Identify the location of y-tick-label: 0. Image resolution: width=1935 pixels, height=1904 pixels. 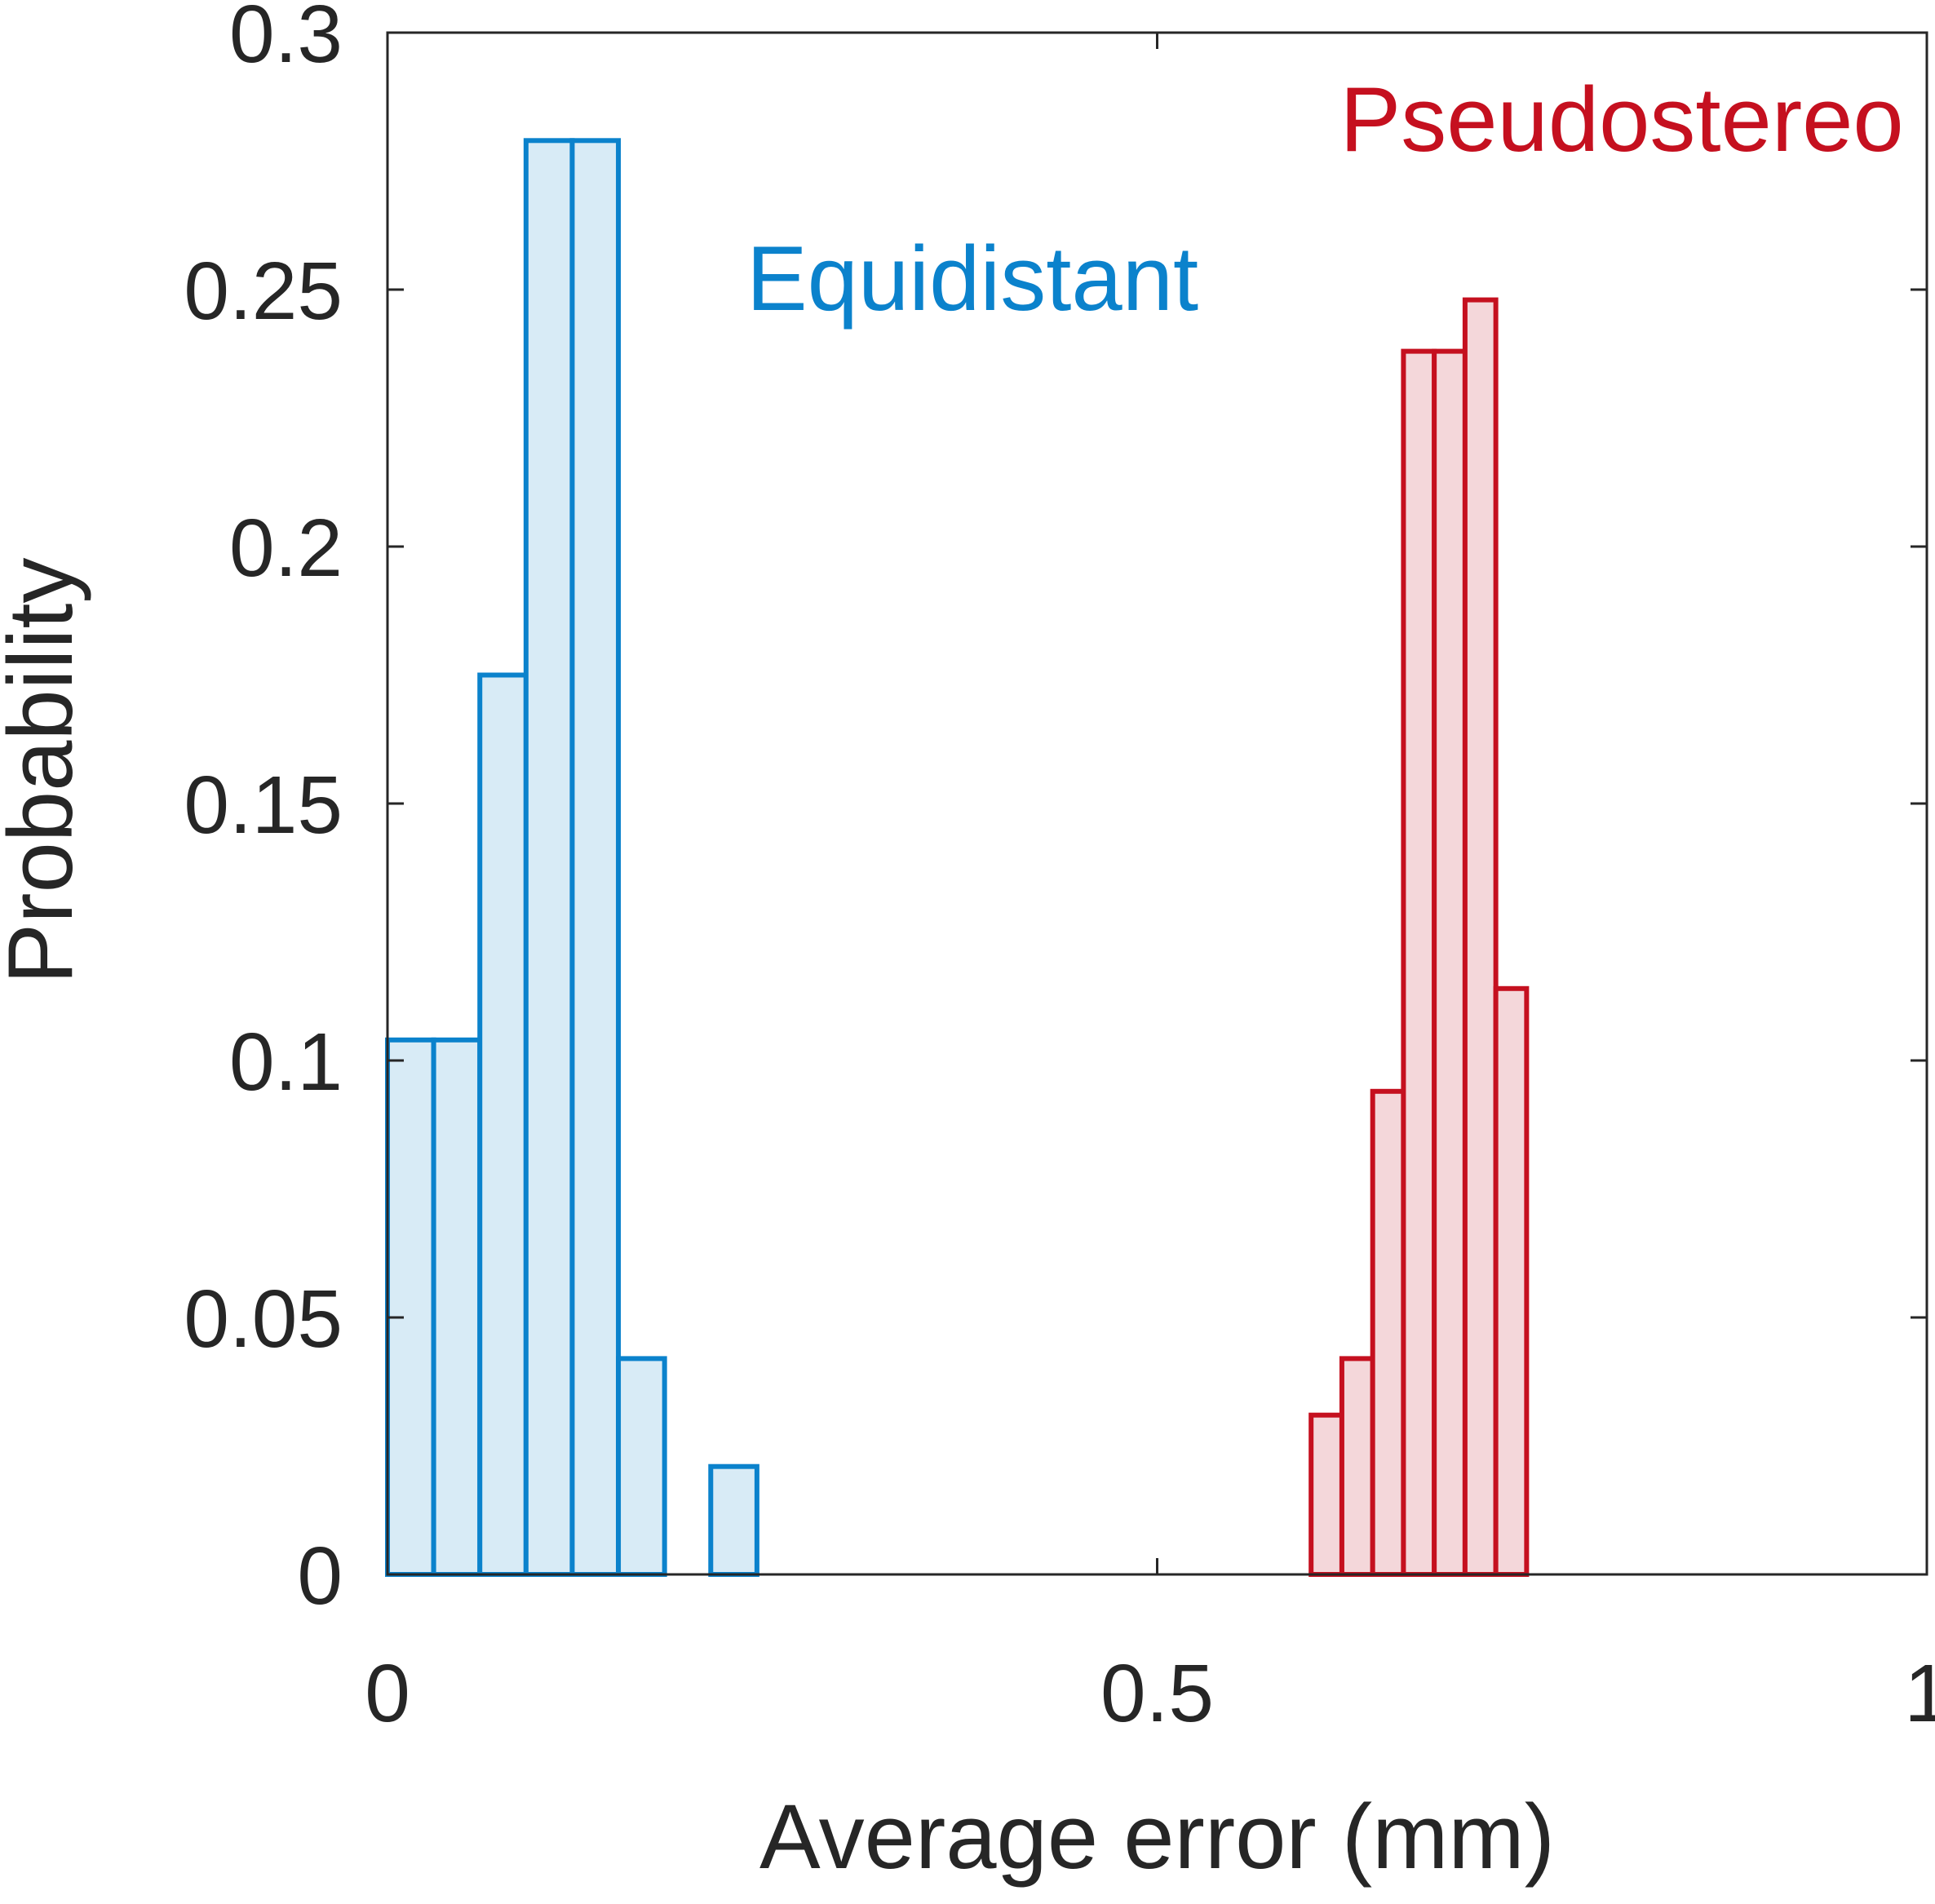
(320, 1576).